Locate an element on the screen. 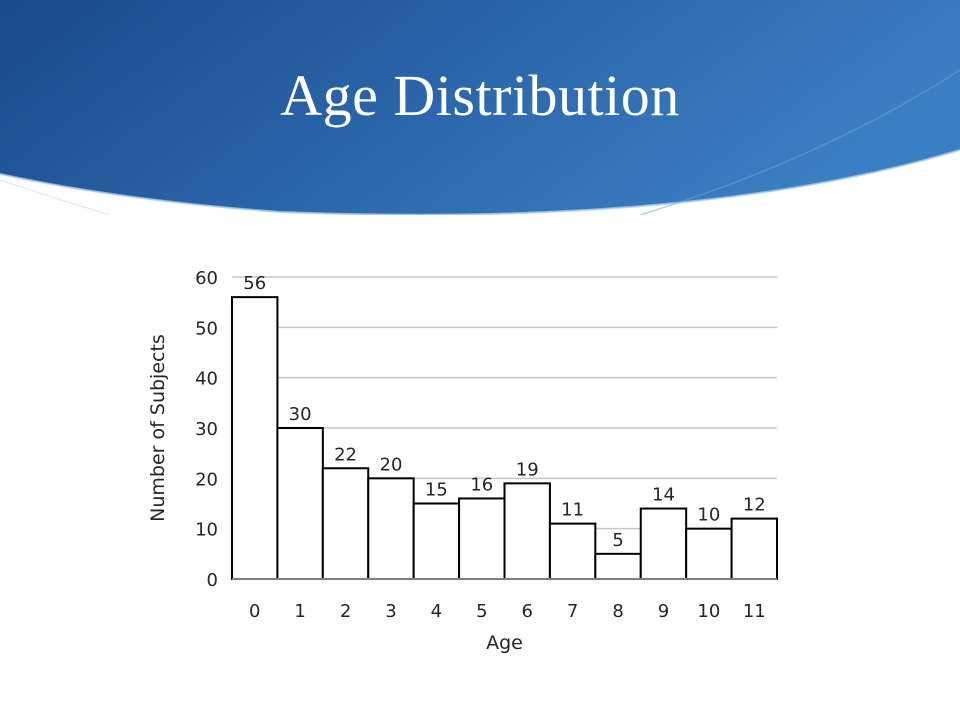 Image resolution: width=960 pixels, height=720 pixels. data-label: 22 is located at coordinates (345, 454).